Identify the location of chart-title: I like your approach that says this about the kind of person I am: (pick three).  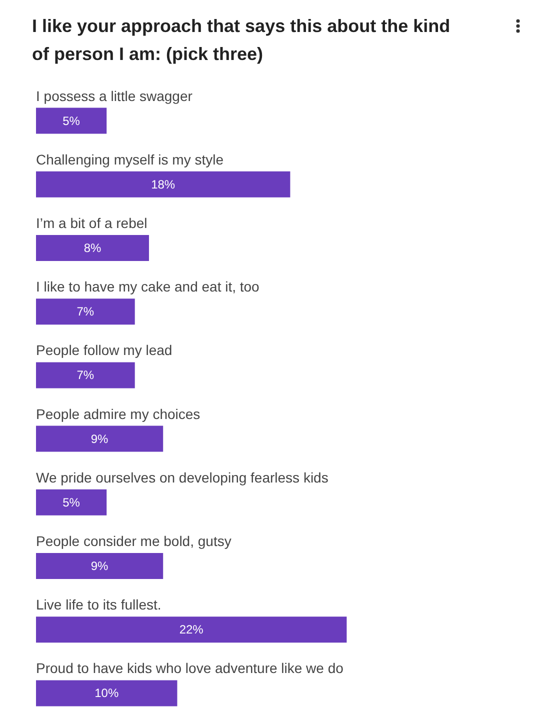
(242, 40).